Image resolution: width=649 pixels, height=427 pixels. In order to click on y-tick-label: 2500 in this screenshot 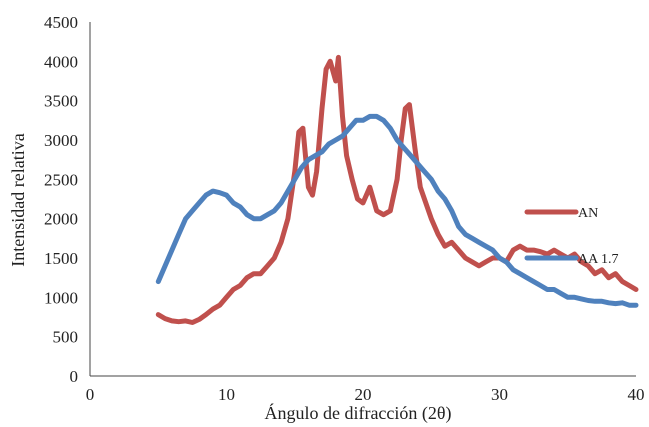, I will do `click(61, 179)`.